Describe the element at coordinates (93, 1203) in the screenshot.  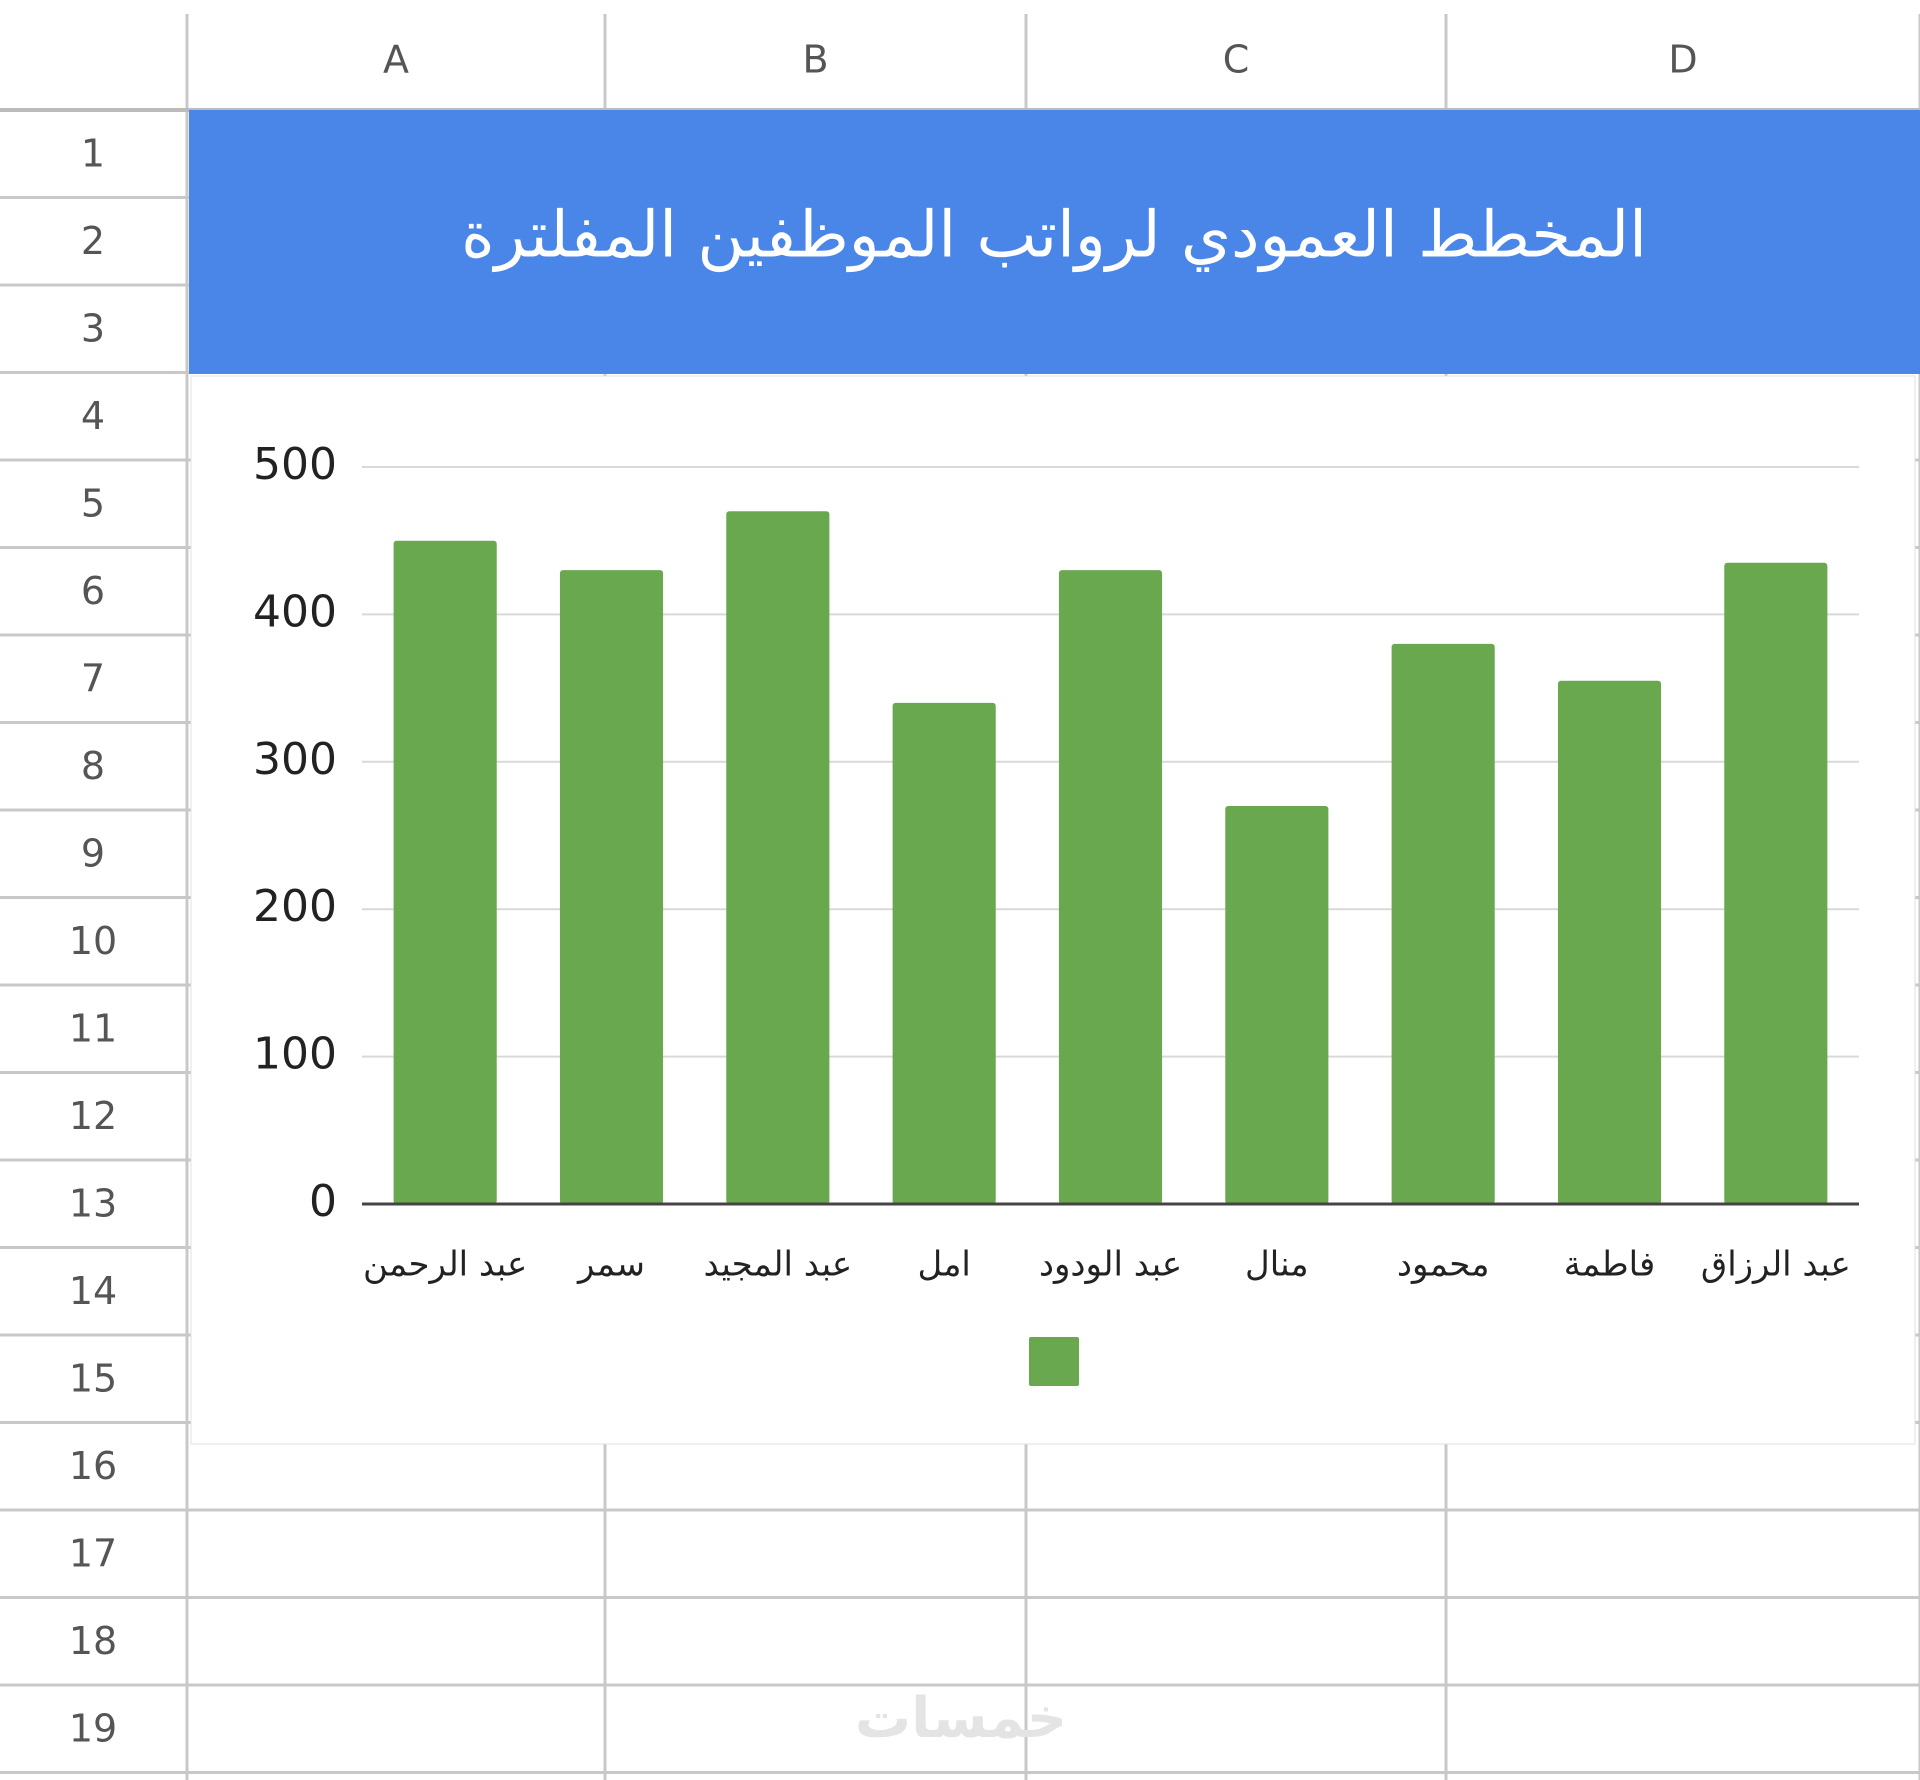
I see `row-header: 13` at that location.